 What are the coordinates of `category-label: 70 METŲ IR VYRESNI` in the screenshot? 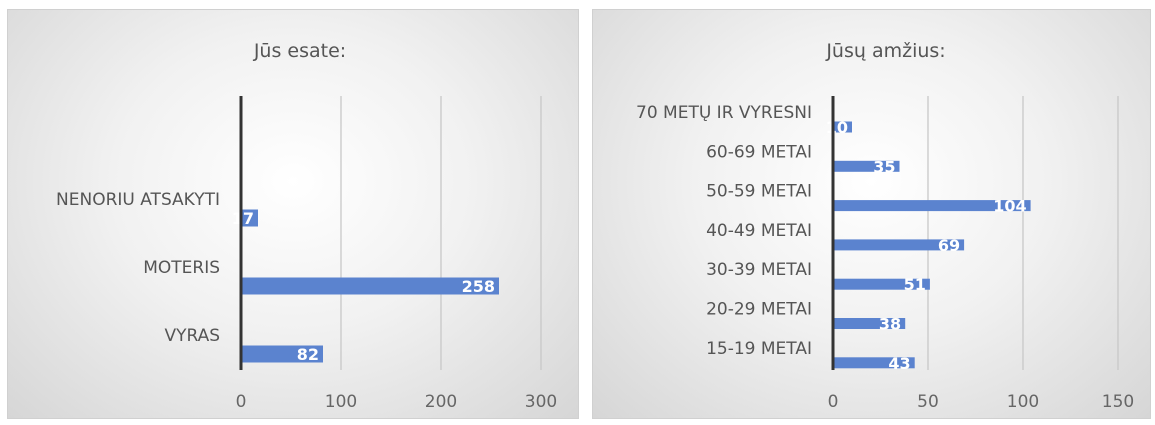 It's located at (724, 113).